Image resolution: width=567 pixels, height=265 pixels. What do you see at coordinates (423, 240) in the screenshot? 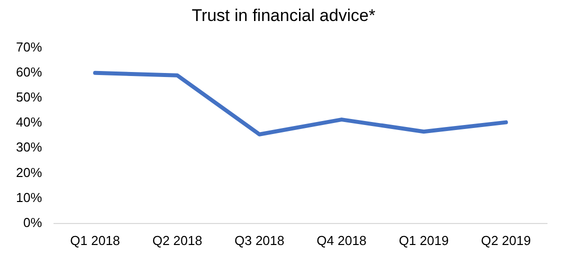
I see `x-tick-label: Q1 2019` at bounding box center [423, 240].